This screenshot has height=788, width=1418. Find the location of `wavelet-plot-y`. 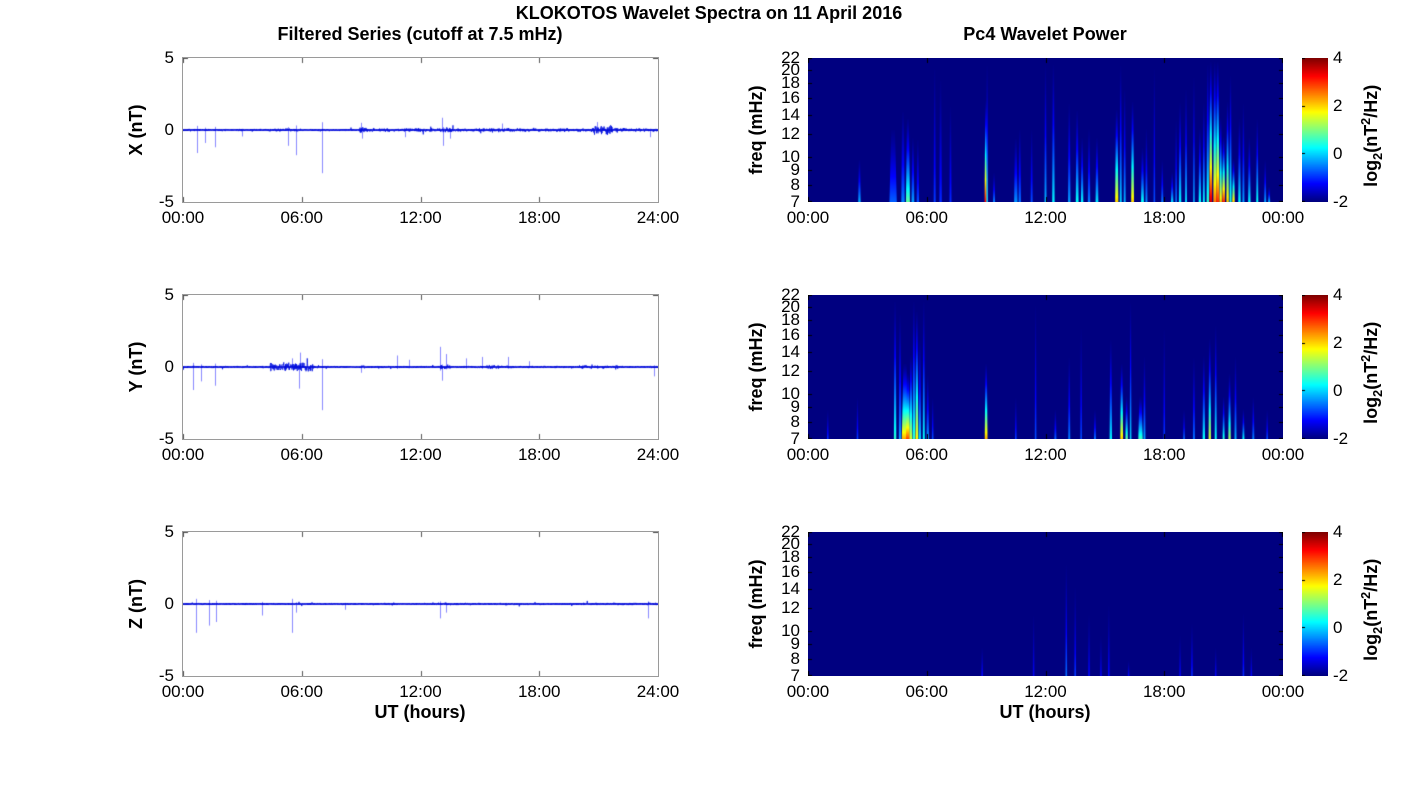

wavelet-plot-y is located at coordinates (1045, 367).